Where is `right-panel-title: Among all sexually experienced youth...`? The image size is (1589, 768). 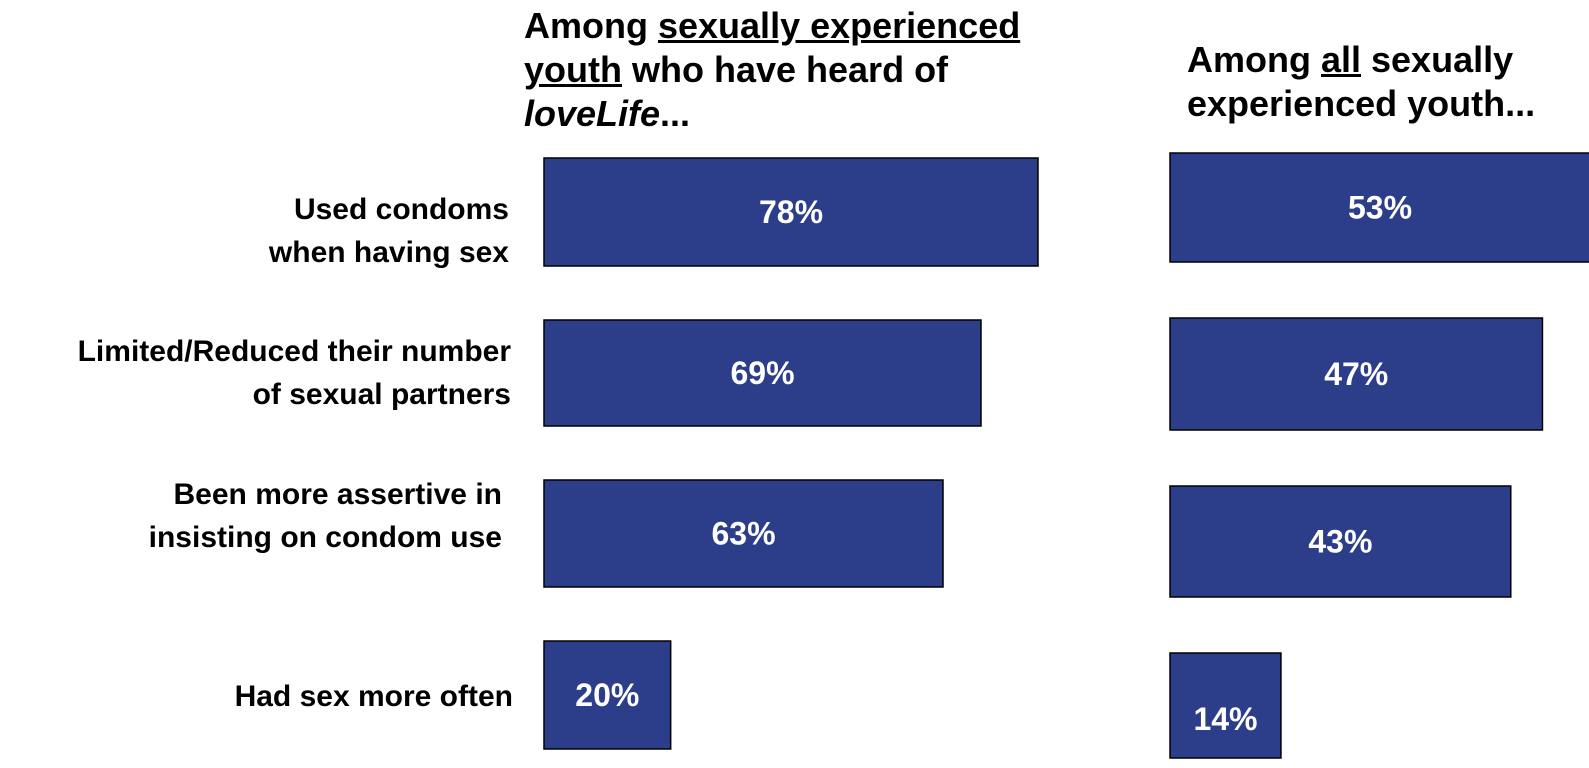
right-panel-title: Among all sexually experienced youth... is located at coordinates (1387, 82).